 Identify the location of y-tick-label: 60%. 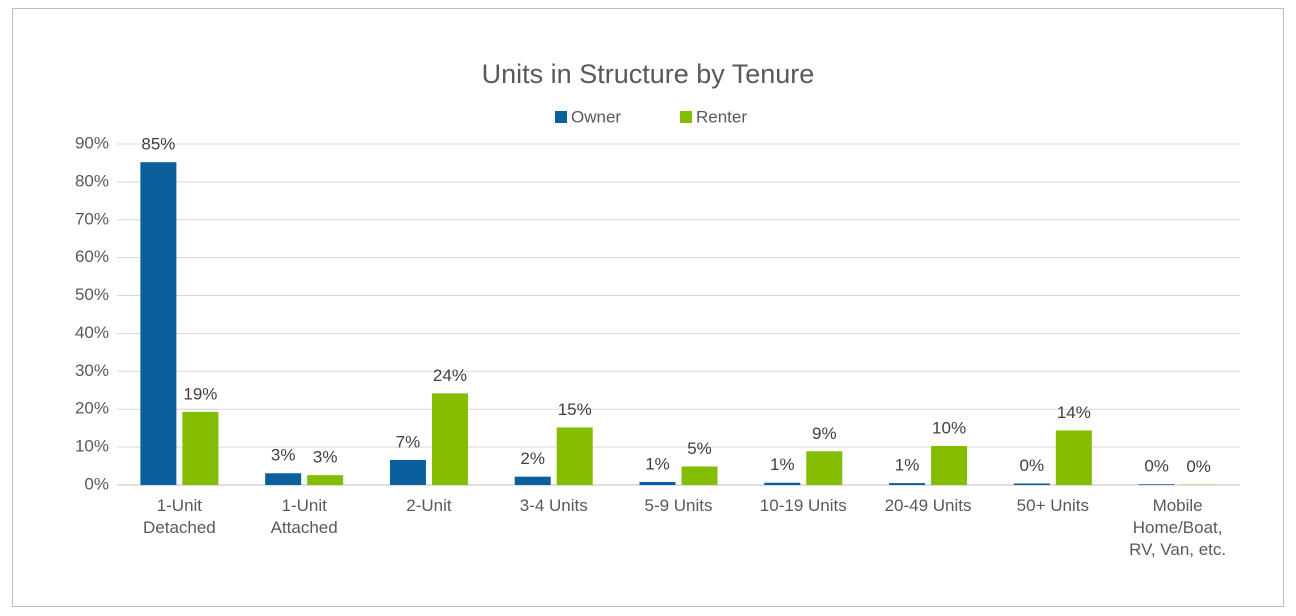
(92, 256).